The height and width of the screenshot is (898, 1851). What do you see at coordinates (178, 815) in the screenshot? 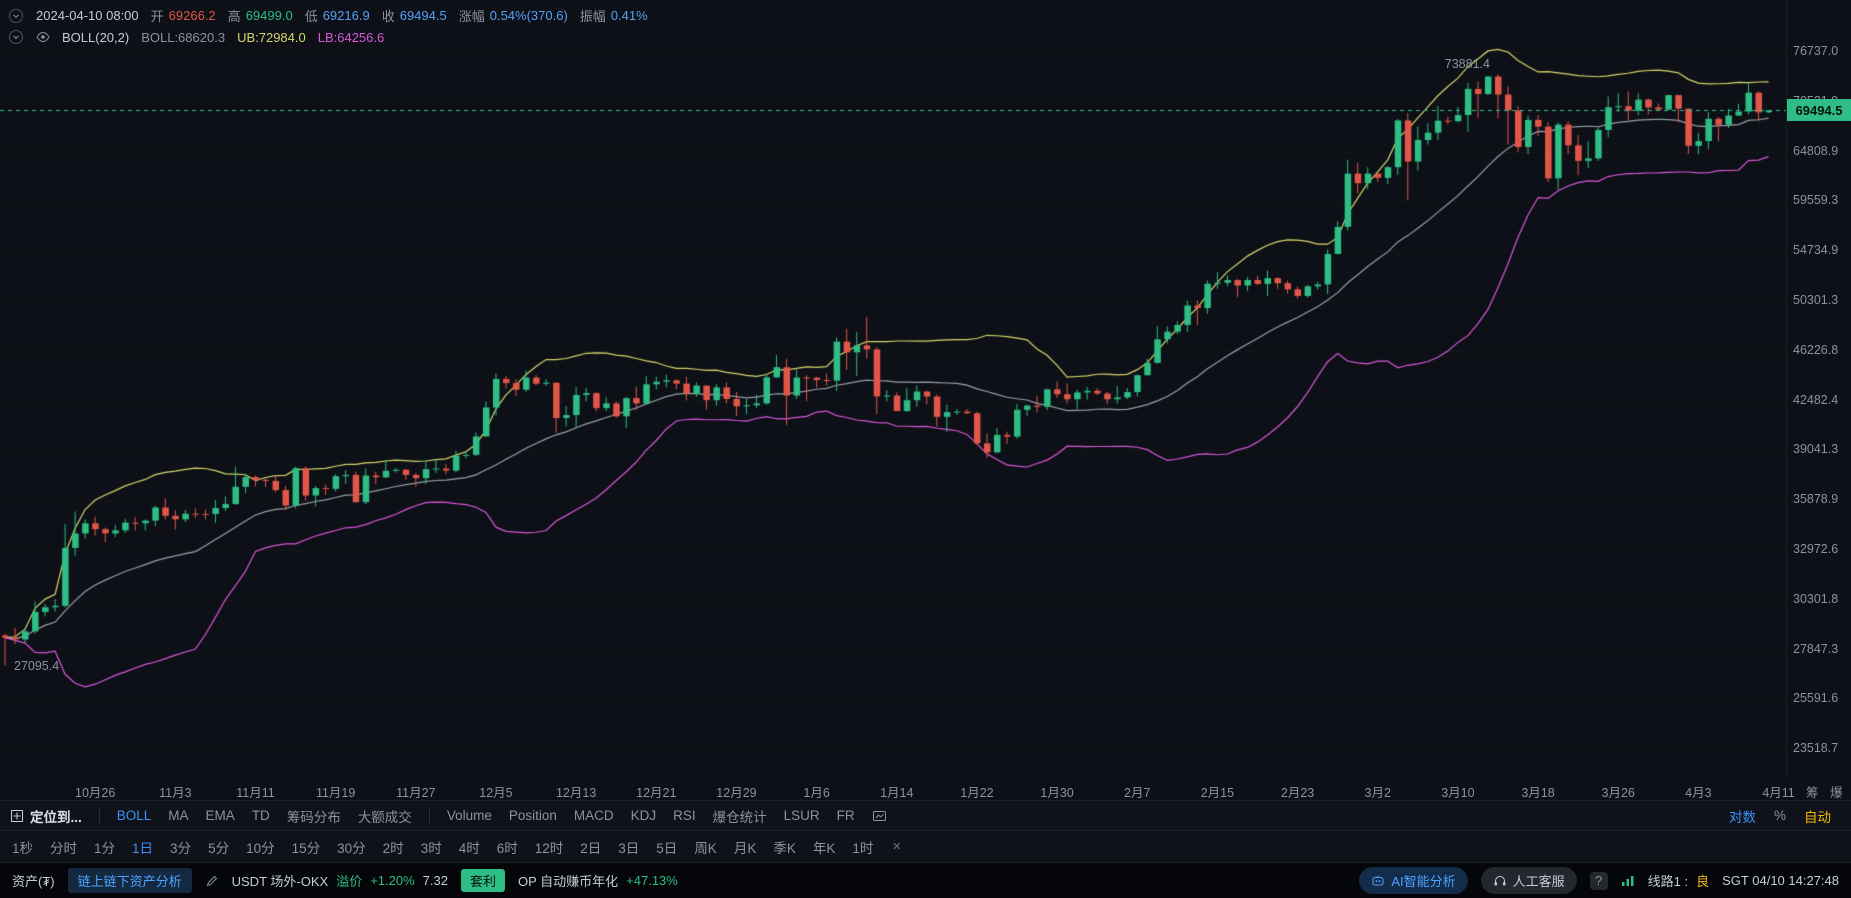
I see `indicator-tab: MA` at bounding box center [178, 815].